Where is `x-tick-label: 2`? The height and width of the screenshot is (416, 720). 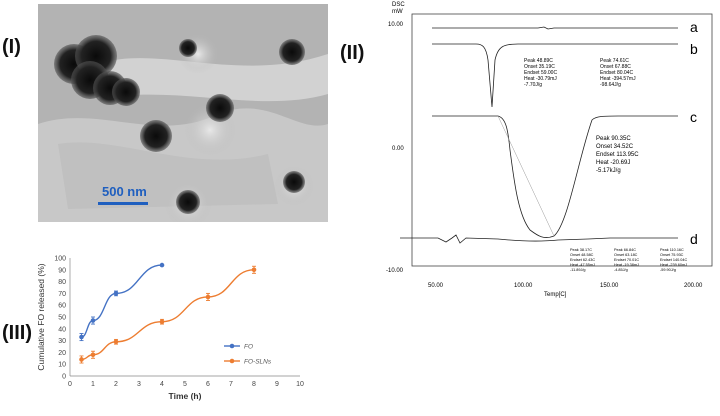 x-tick-label: 2 is located at coordinates (116, 384).